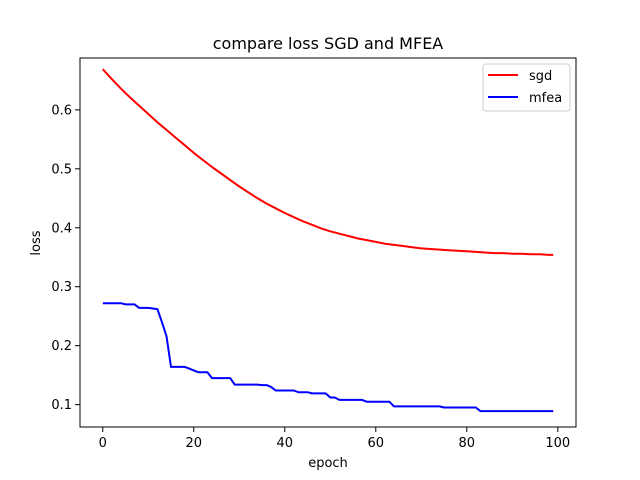 The height and width of the screenshot is (480, 640). Describe the element at coordinates (284, 443) in the screenshot. I see `x-tick-label: 40` at that location.